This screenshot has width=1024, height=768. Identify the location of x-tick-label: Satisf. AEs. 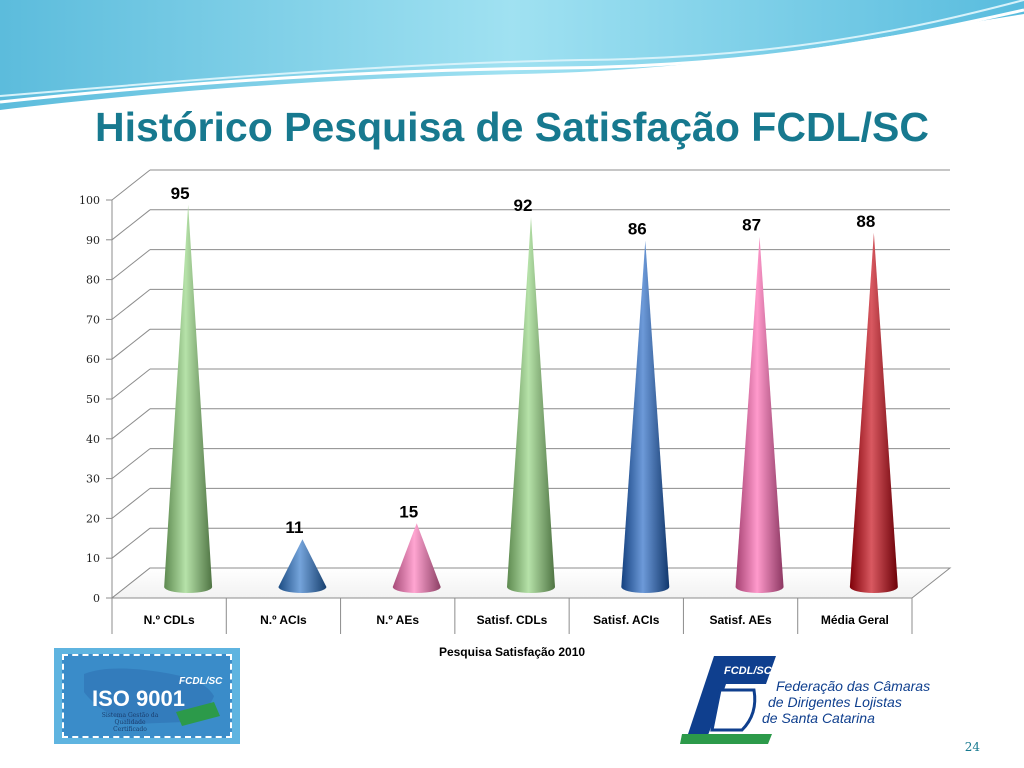
(740, 620).